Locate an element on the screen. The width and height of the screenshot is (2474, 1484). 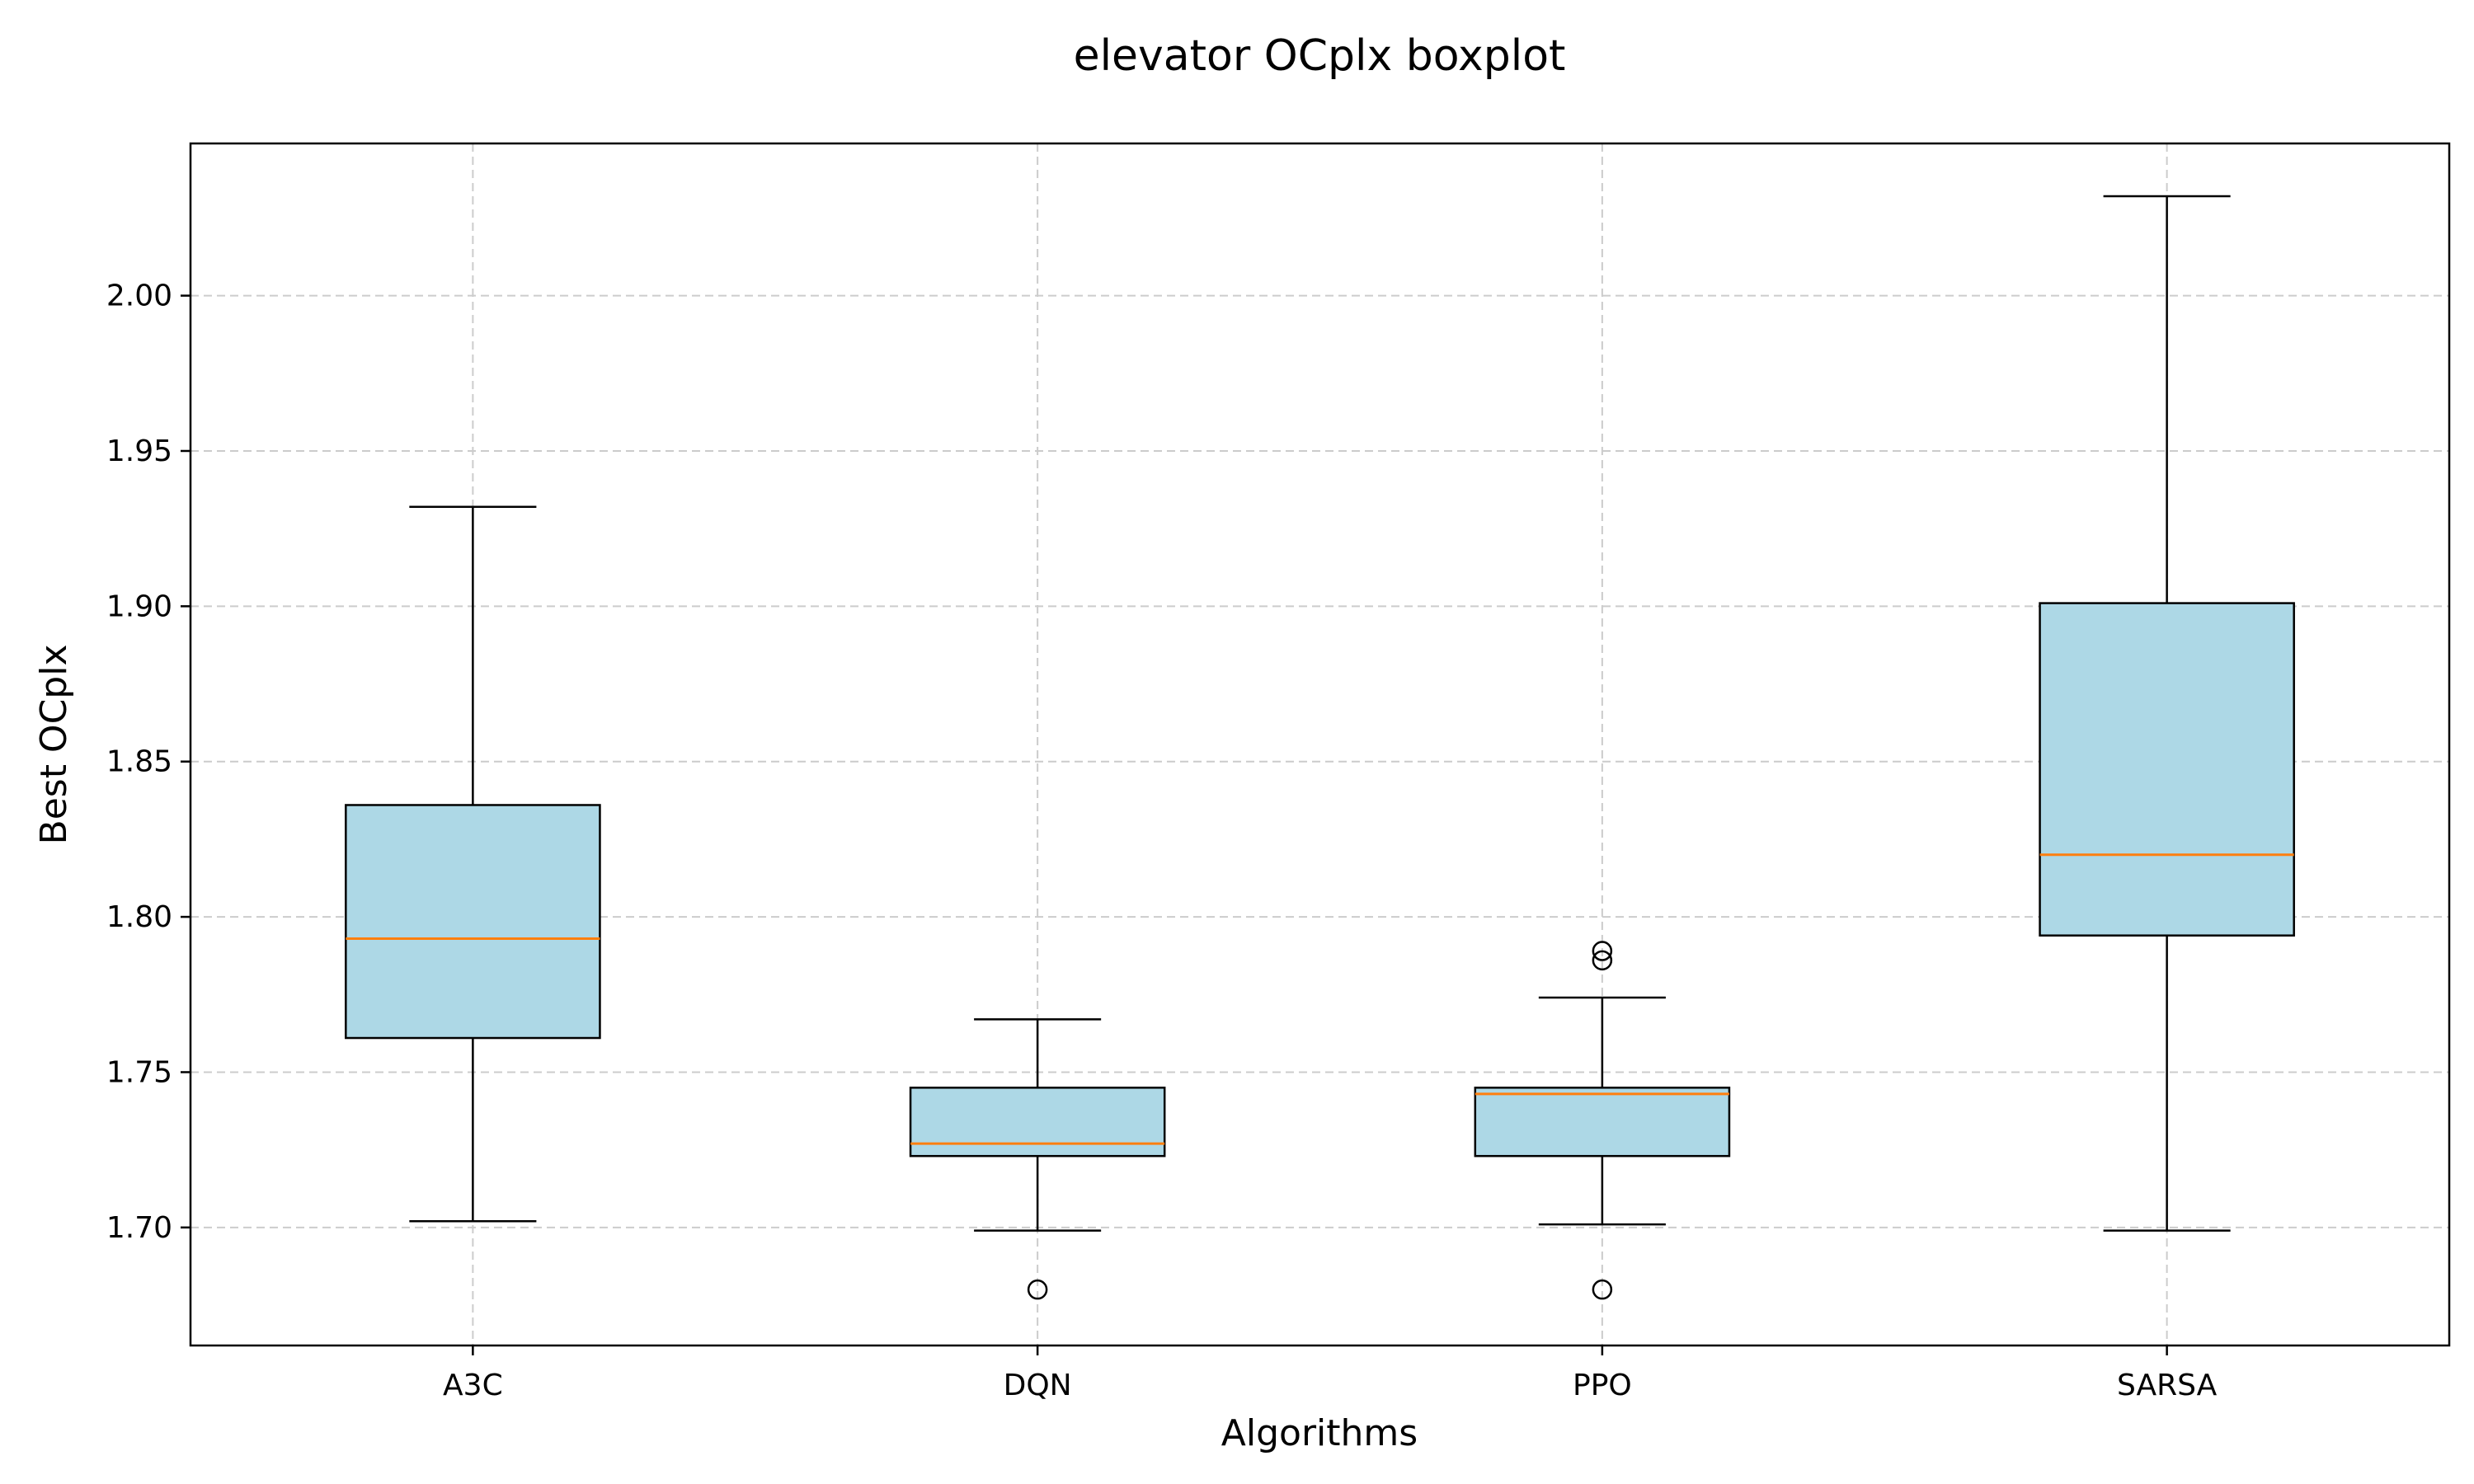
y-axis-label: Best OCplx is located at coordinates (54, 745).